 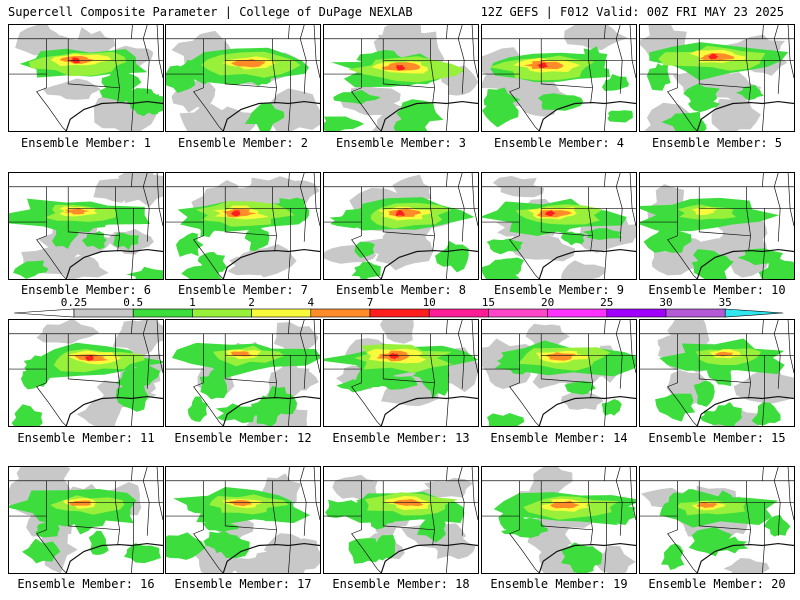 I want to click on ensemble-member-label: Ensemble Member: 1, so click(x=86, y=143).